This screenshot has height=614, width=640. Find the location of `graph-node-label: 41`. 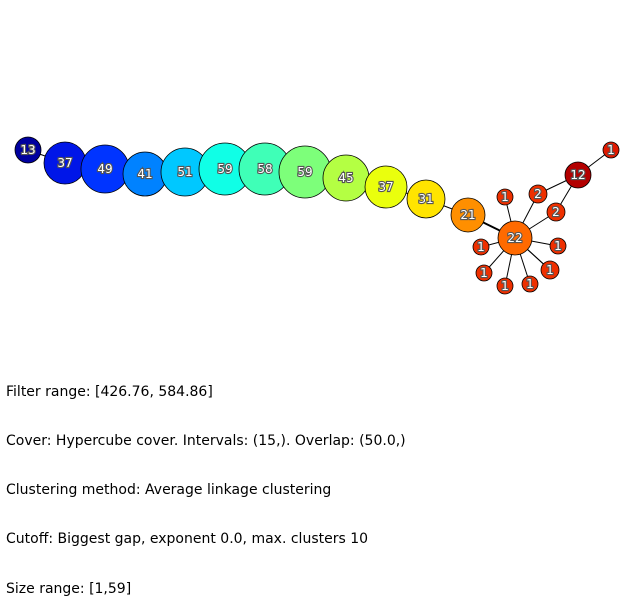

graph-node-label: 41 is located at coordinates (144, 174).